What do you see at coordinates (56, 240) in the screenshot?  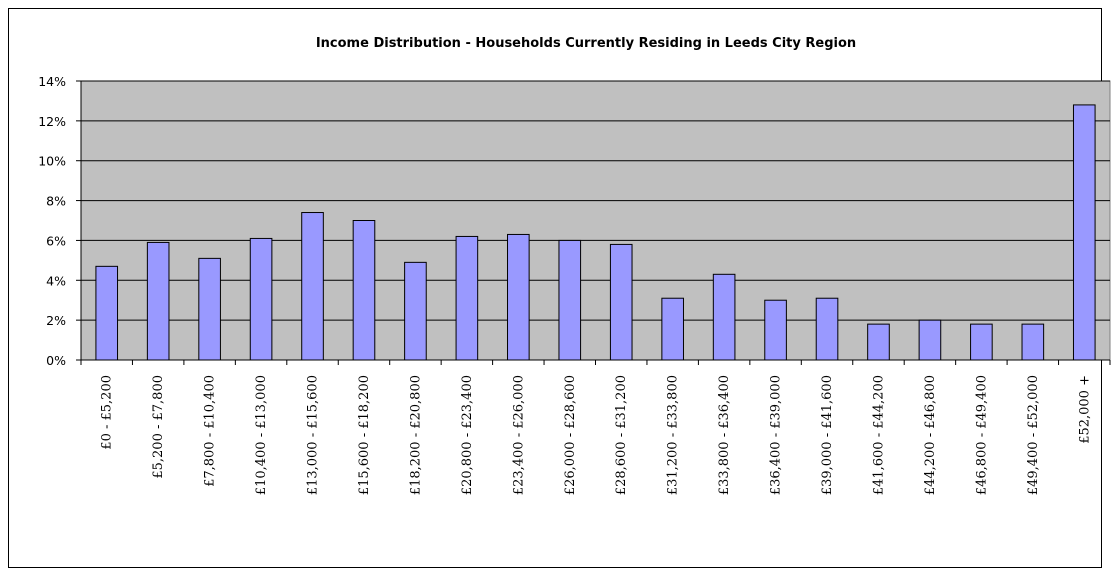 I see `y-tick-label: 6%` at bounding box center [56, 240].